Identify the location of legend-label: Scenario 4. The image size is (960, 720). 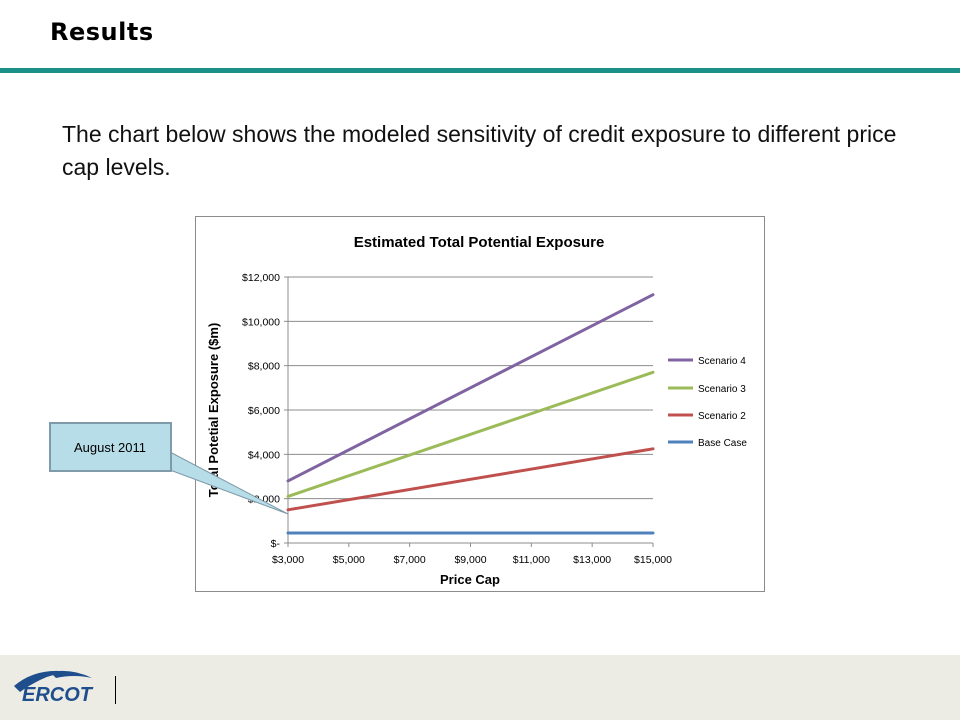
(722, 361).